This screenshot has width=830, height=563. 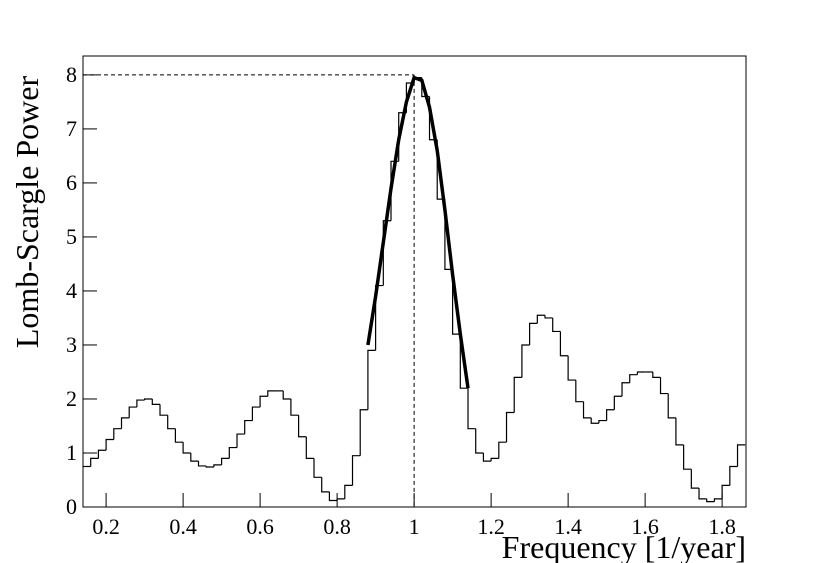 I want to click on y-tick-label: 5, so click(x=71, y=236).